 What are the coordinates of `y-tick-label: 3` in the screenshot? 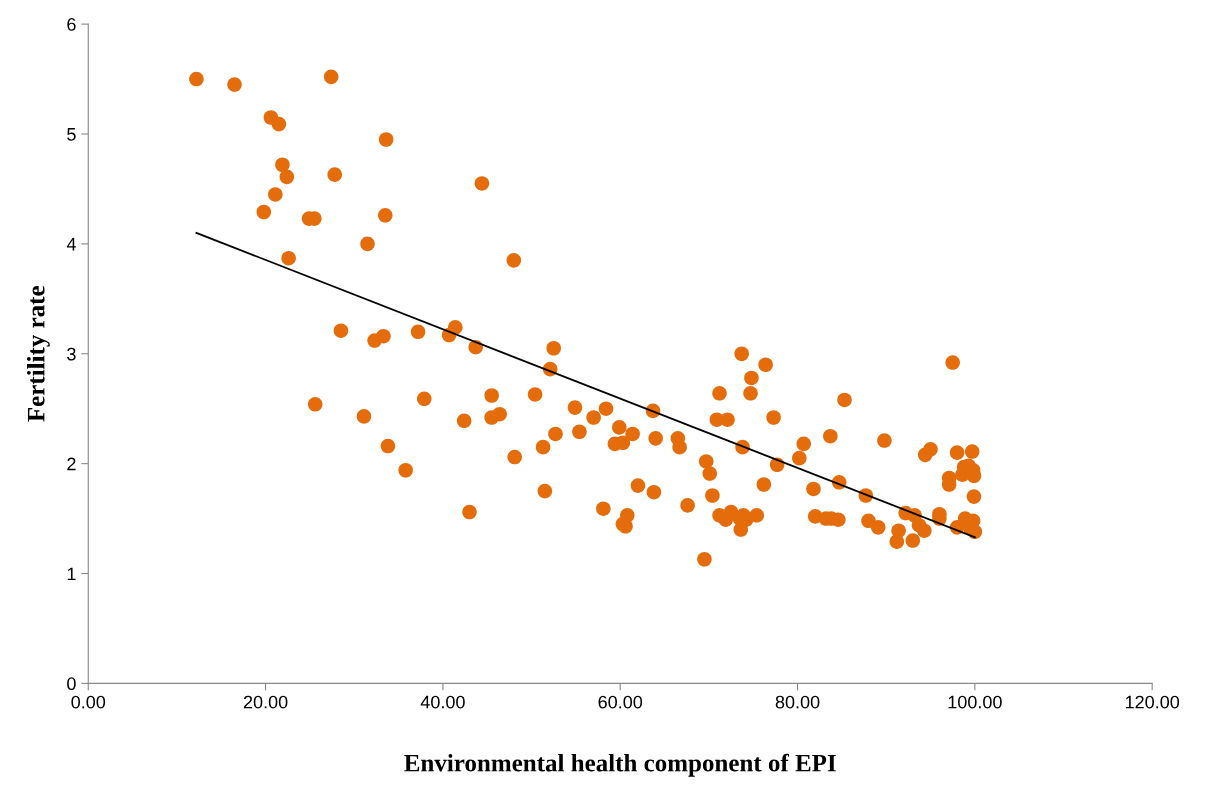 It's located at (71, 354).